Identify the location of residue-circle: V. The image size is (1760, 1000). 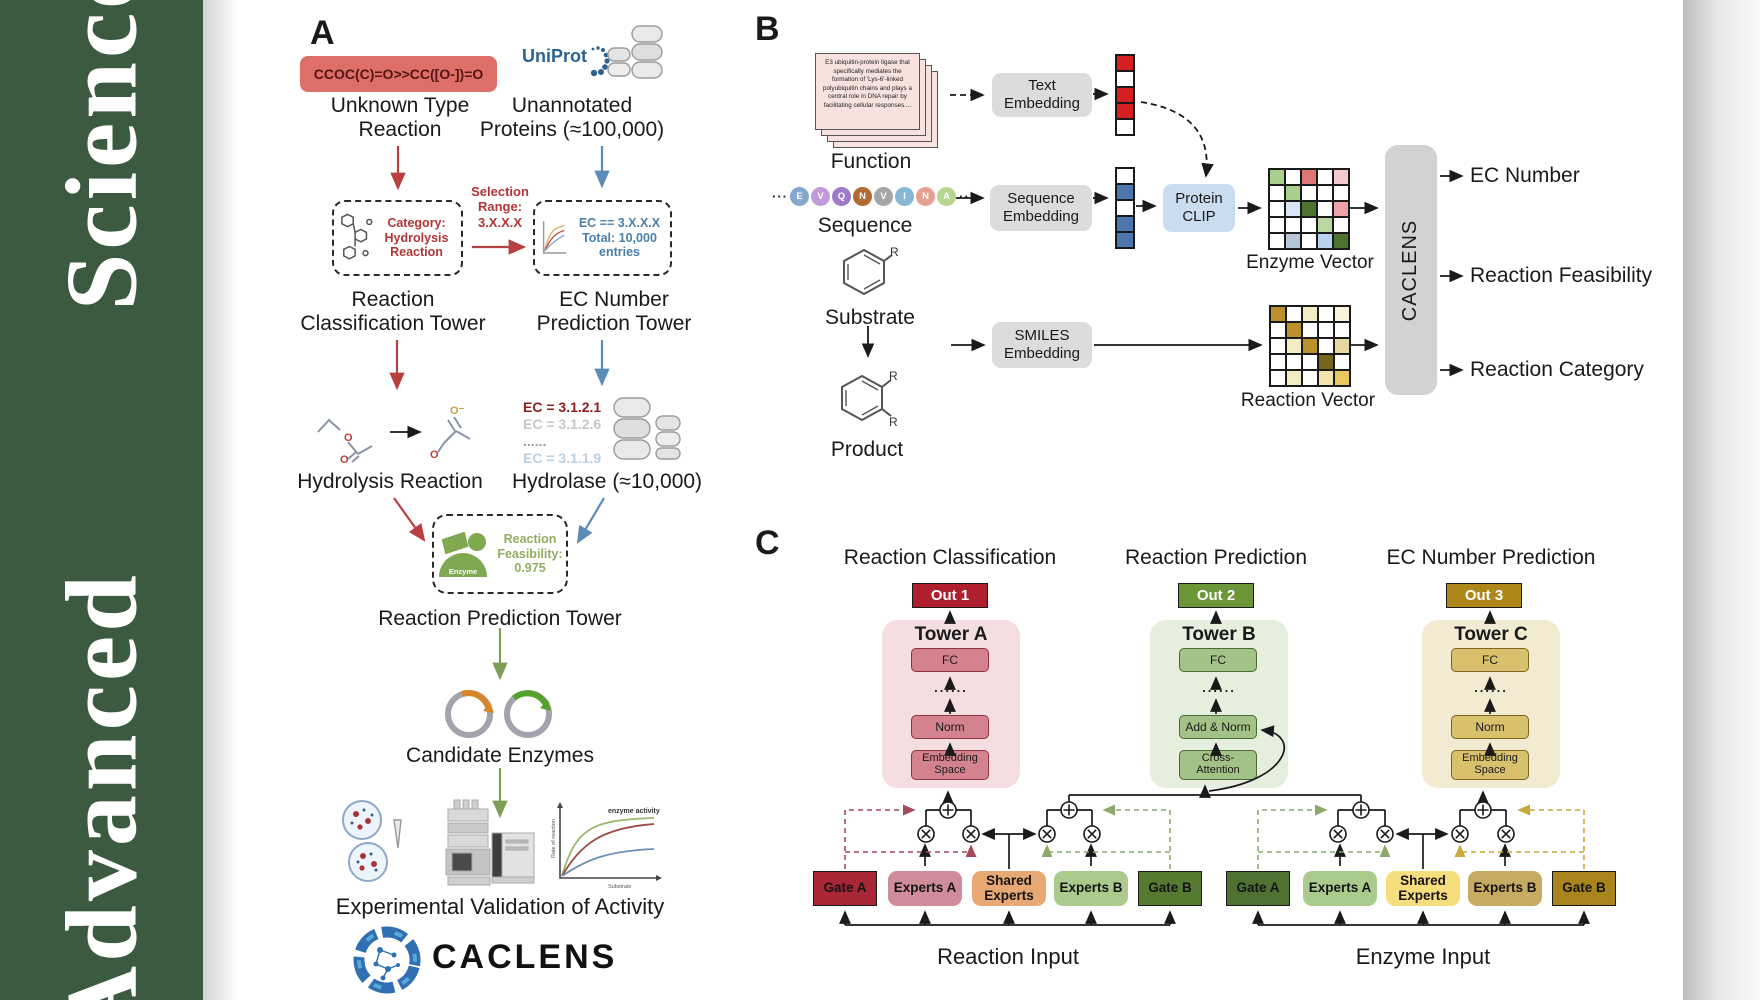
(820, 196).